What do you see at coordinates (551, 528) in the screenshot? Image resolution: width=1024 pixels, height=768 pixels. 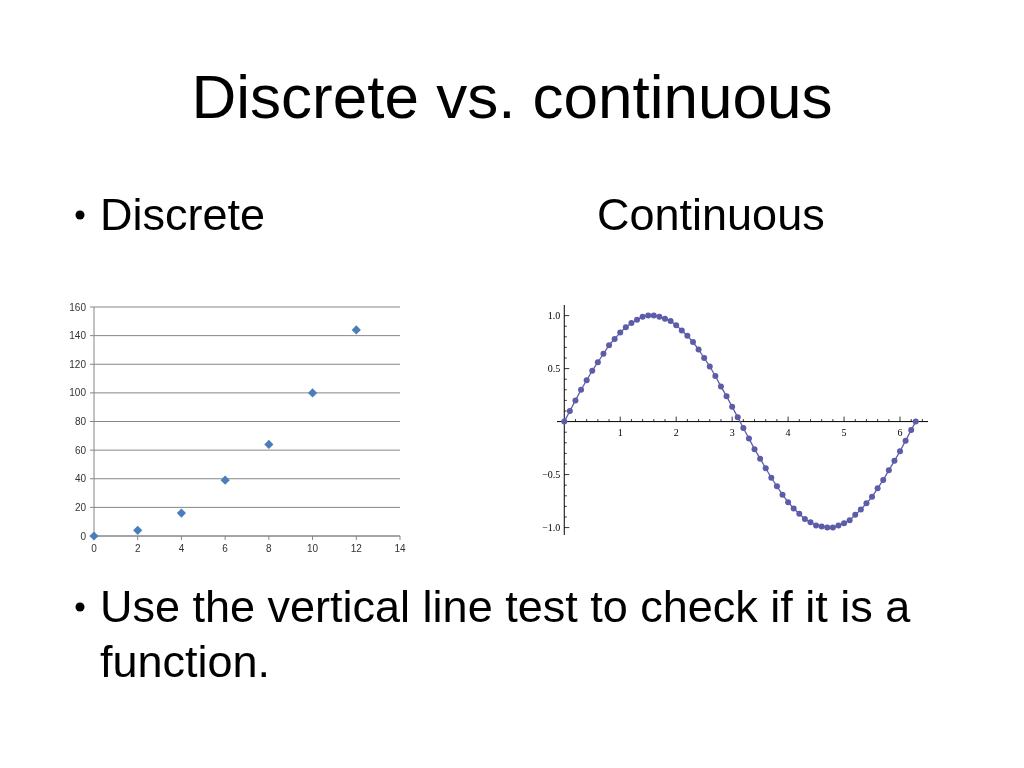 I see `y-tick-label: −1.0` at bounding box center [551, 528].